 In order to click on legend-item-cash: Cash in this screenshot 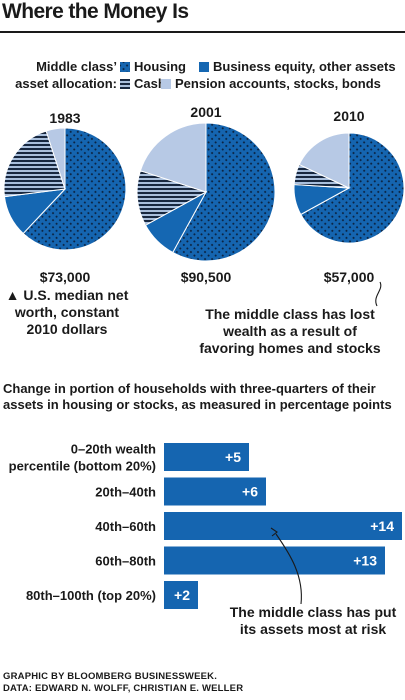, I will do `click(143, 83)`.